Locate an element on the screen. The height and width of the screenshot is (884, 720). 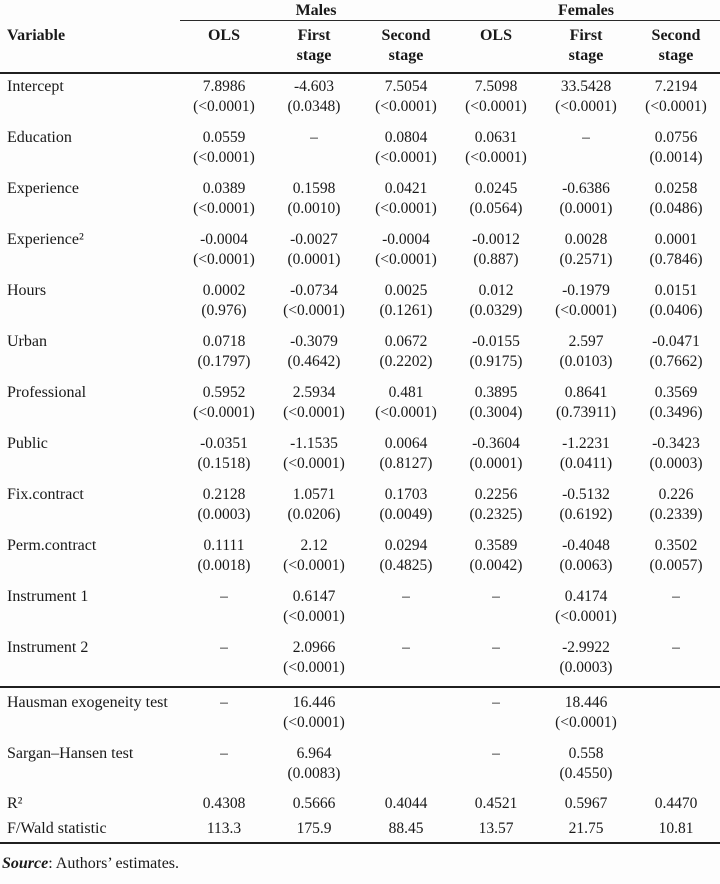
coefficient-value: 13.57 is located at coordinates (496, 828).